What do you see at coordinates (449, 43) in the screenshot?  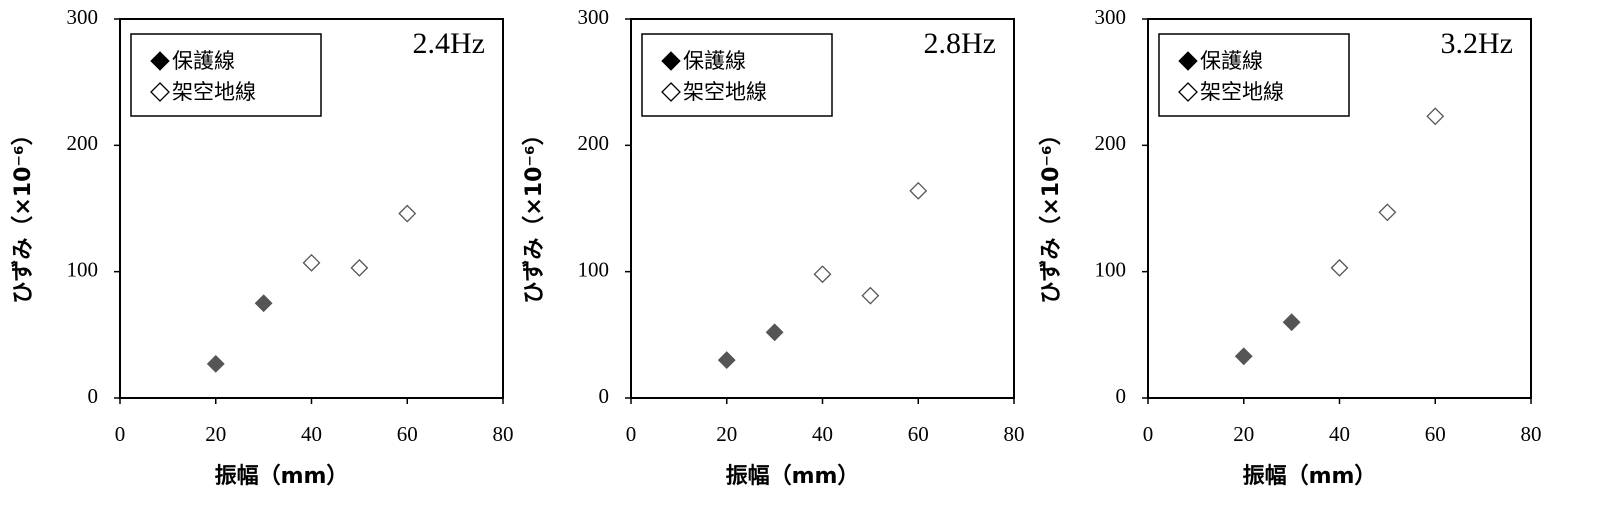 I see `chart-annotation: 2.4Hz` at bounding box center [449, 43].